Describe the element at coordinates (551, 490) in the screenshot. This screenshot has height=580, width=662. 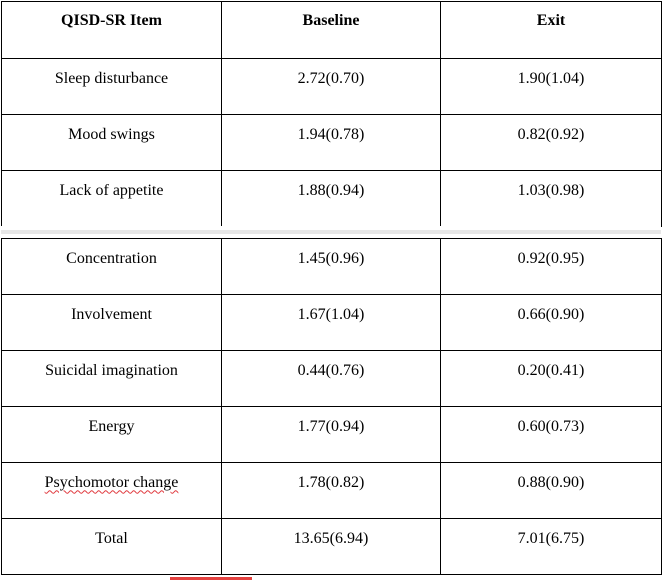
I see `cell-exit: 0.88(0.90)` at that location.